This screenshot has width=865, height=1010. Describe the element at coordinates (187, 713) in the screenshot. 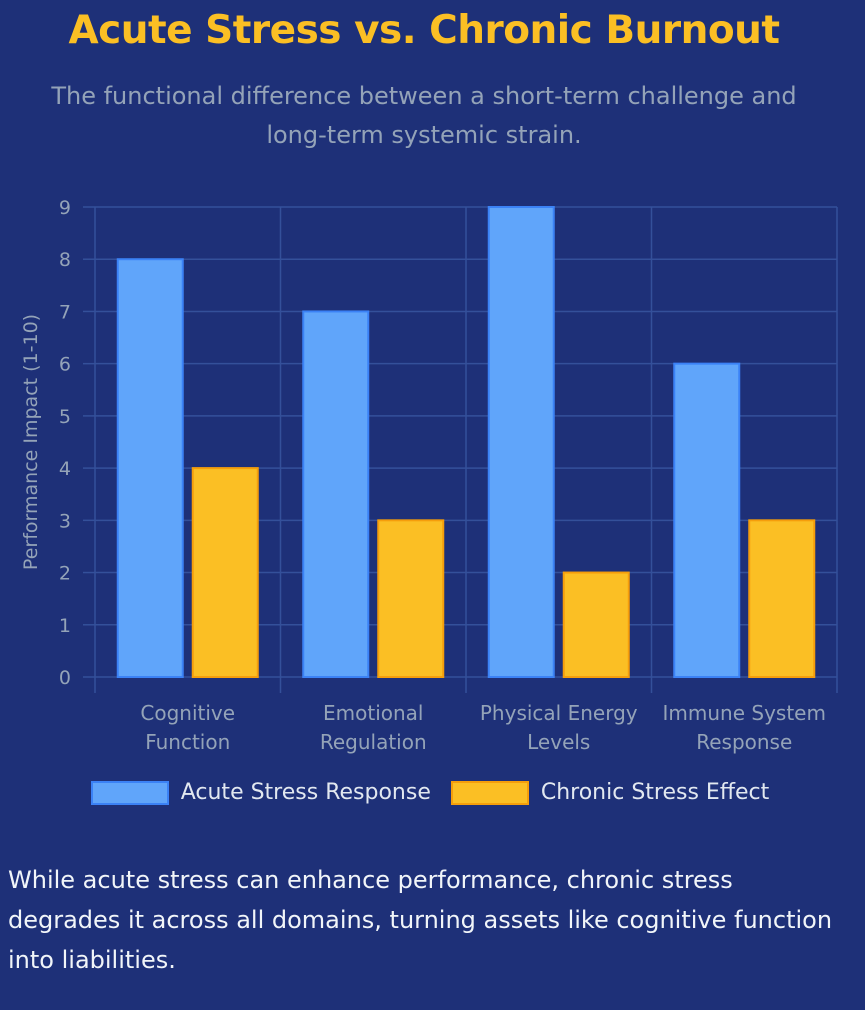

I see `x-tick-label-0-line-0: Cognitive` at that location.